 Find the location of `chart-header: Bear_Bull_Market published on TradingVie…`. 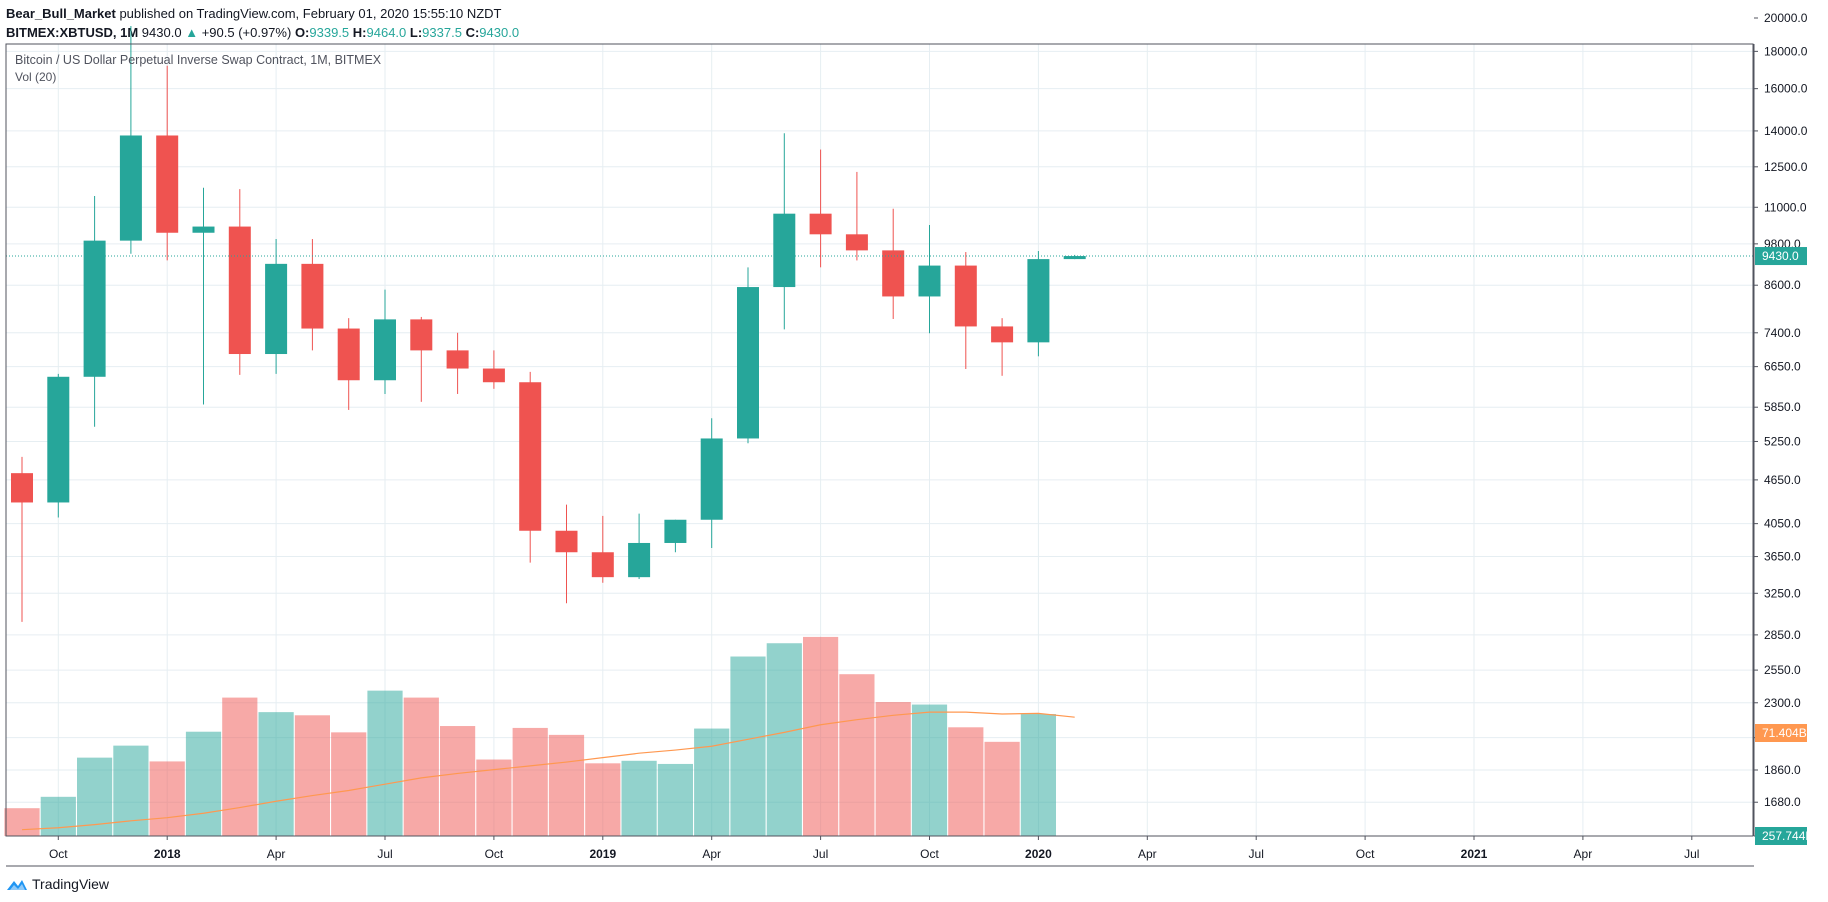

chart-header: Bear_Bull_Market published on TradingVie… is located at coordinates (911, 23).